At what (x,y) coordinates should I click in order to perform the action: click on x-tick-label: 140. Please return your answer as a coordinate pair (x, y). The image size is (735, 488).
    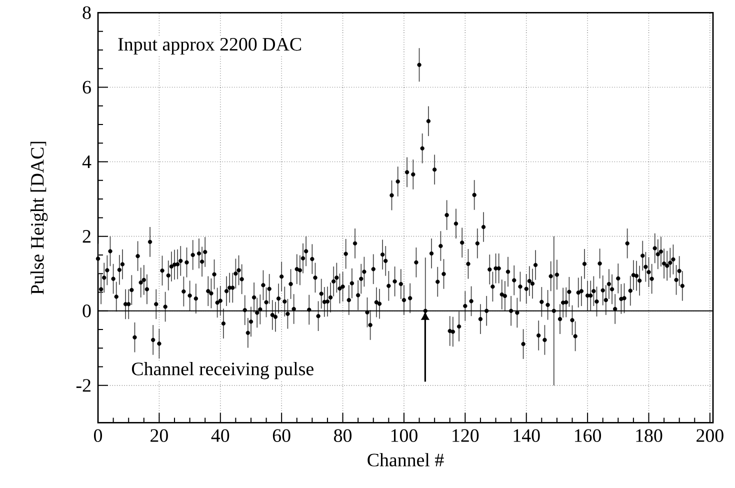
    Looking at the image, I should click on (527, 435).